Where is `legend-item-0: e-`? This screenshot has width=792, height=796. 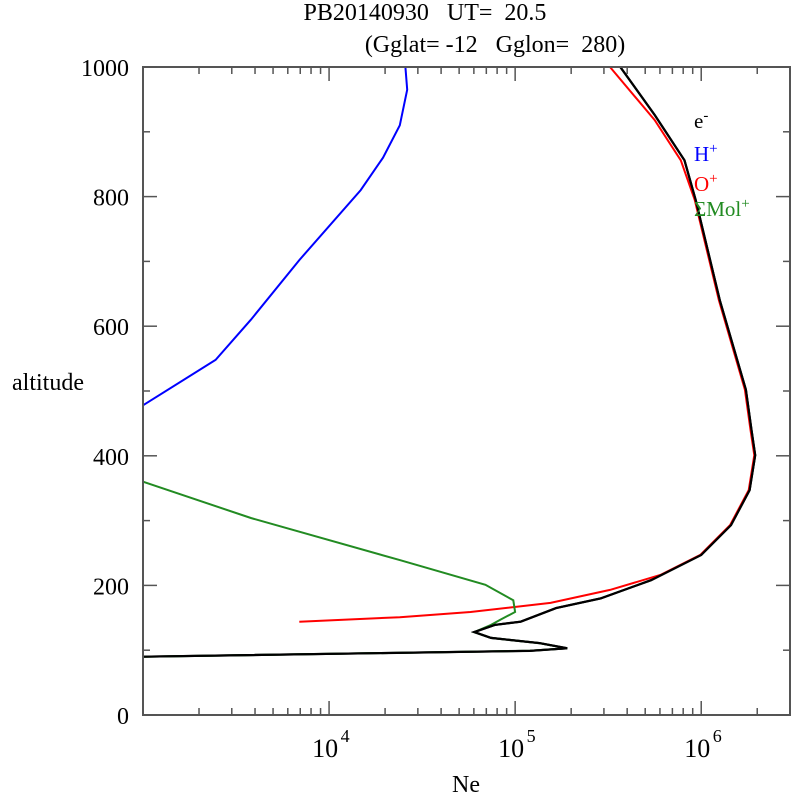
legend-item-0: e- is located at coordinates (701, 120).